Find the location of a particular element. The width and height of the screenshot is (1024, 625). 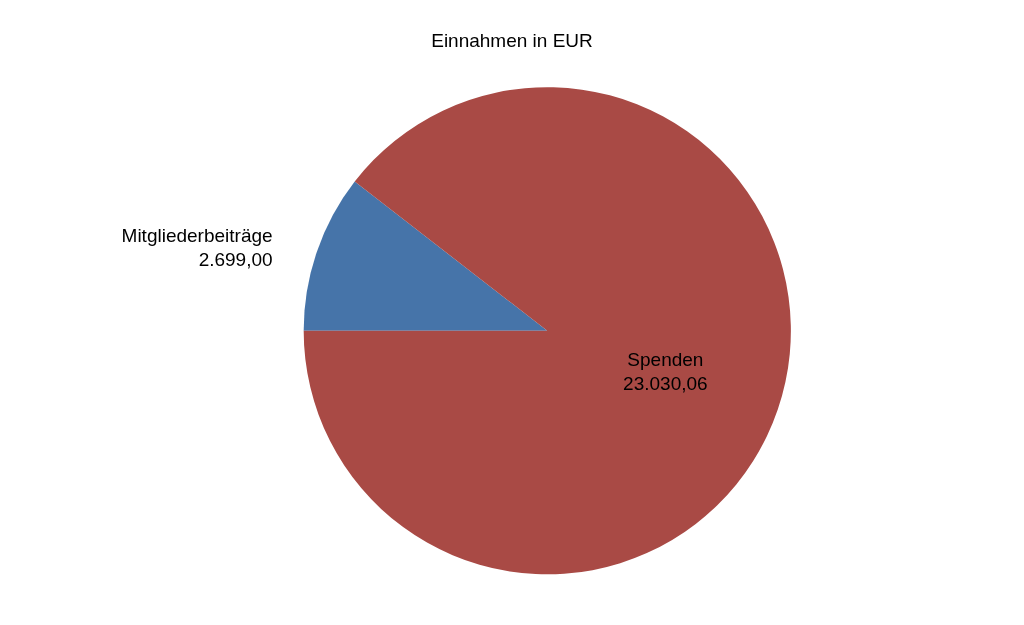

chart-title: Einnahmen in EUR is located at coordinates (512, 40).